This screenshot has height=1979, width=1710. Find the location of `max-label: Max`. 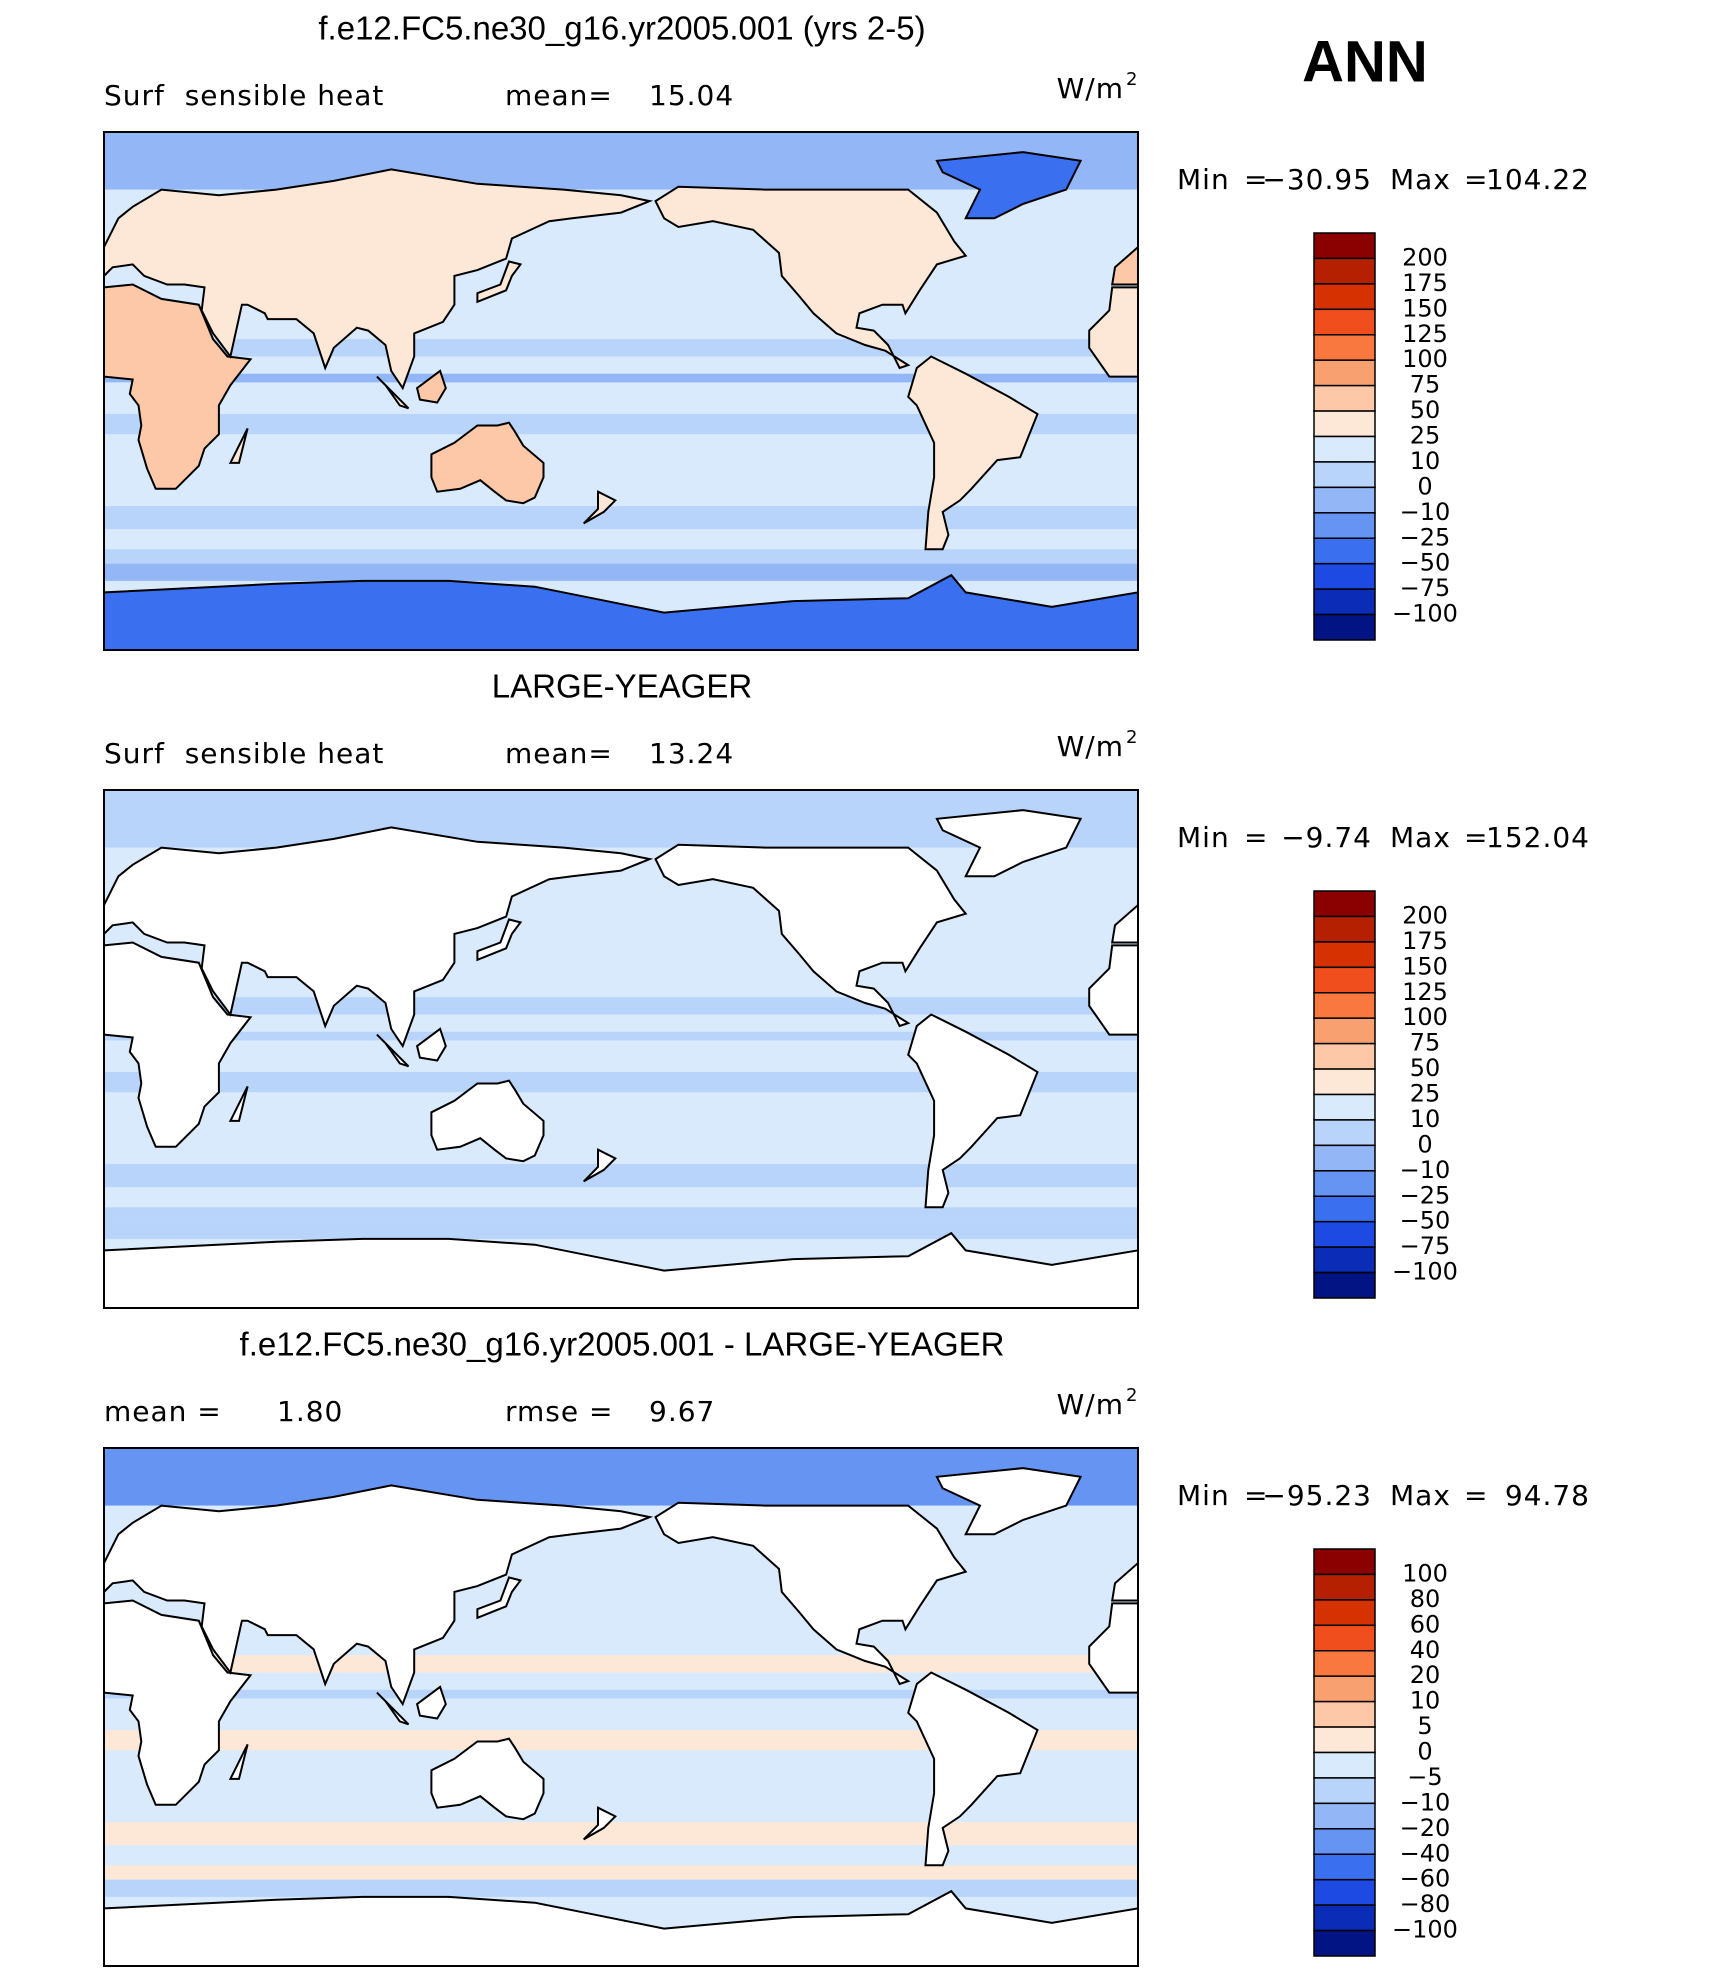

max-label: Max is located at coordinates (1420, 1495).